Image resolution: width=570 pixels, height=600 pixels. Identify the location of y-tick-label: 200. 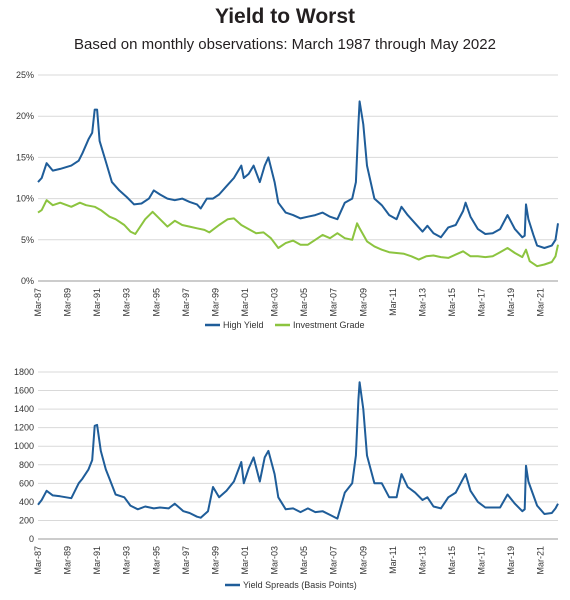
(26, 520).